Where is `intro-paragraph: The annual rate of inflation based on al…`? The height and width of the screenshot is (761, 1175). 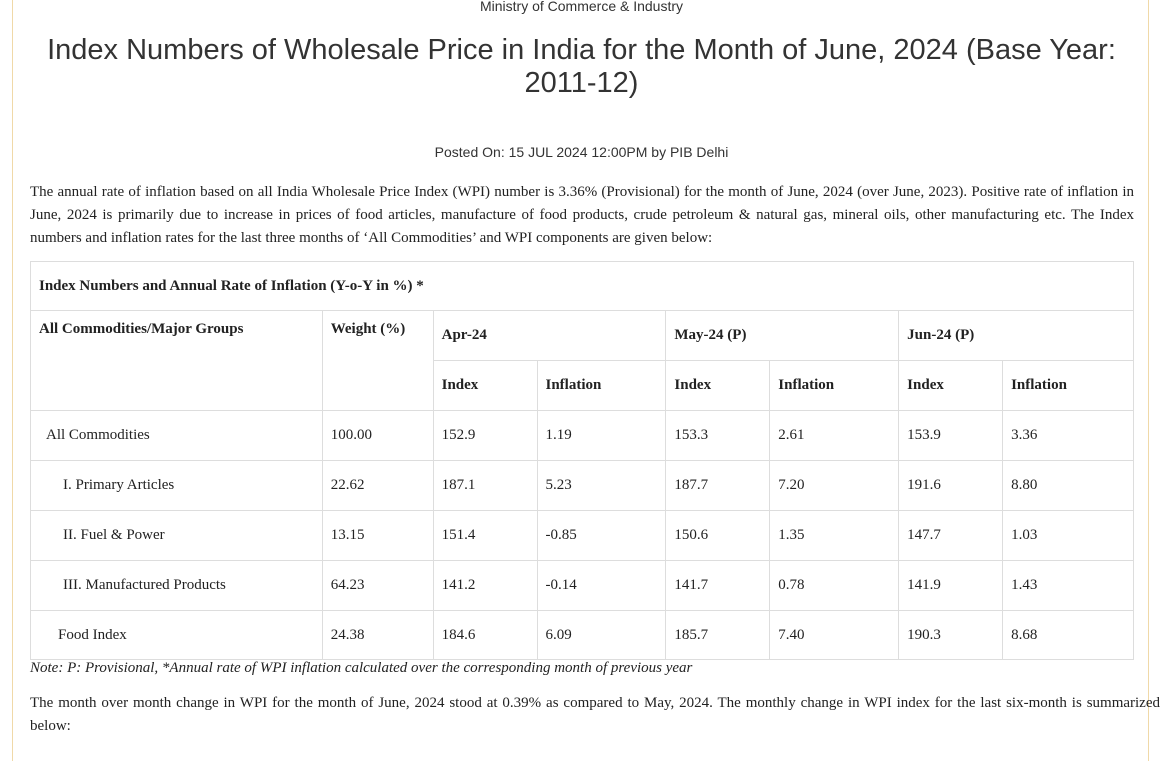 intro-paragraph: The annual rate of inflation based on al… is located at coordinates (582, 215).